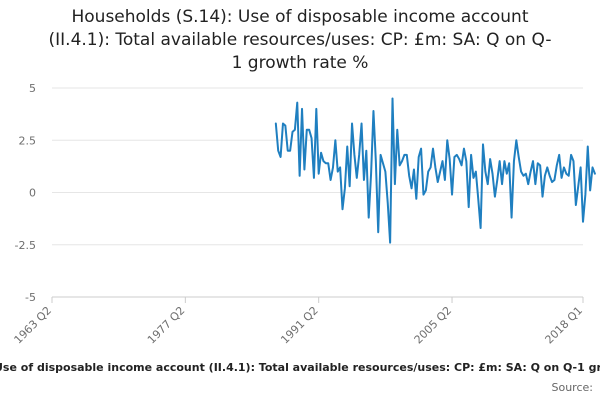 Image resolution: width=600 pixels, height=400 pixels. Describe the element at coordinates (564, 325) in the screenshot. I see `x-tick-label: 2018 Q1` at that location.